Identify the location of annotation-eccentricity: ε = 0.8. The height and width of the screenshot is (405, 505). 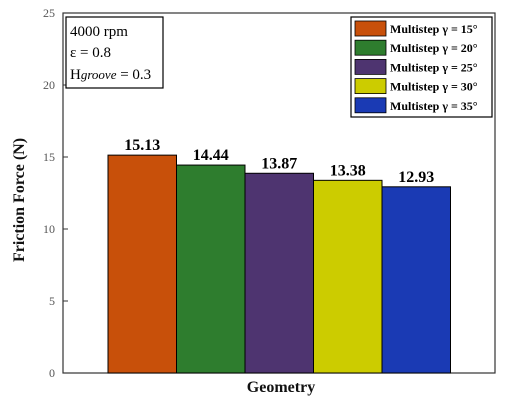
(90, 53).